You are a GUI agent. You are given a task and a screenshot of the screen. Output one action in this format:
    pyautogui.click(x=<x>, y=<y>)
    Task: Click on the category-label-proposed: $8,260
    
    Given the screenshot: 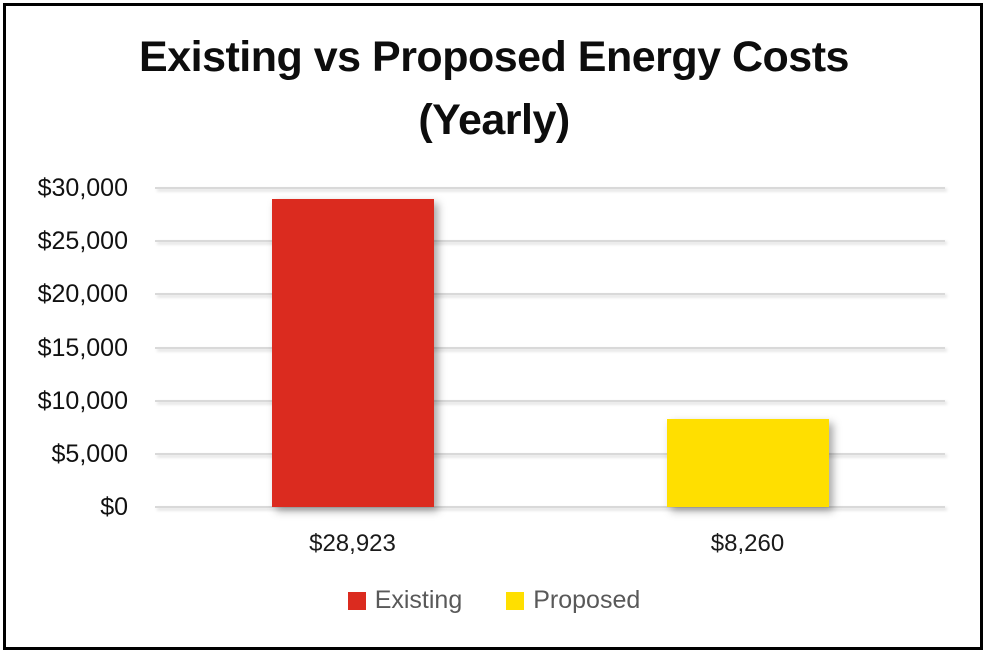 What is the action you would take?
    pyautogui.click(x=747, y=543)
    